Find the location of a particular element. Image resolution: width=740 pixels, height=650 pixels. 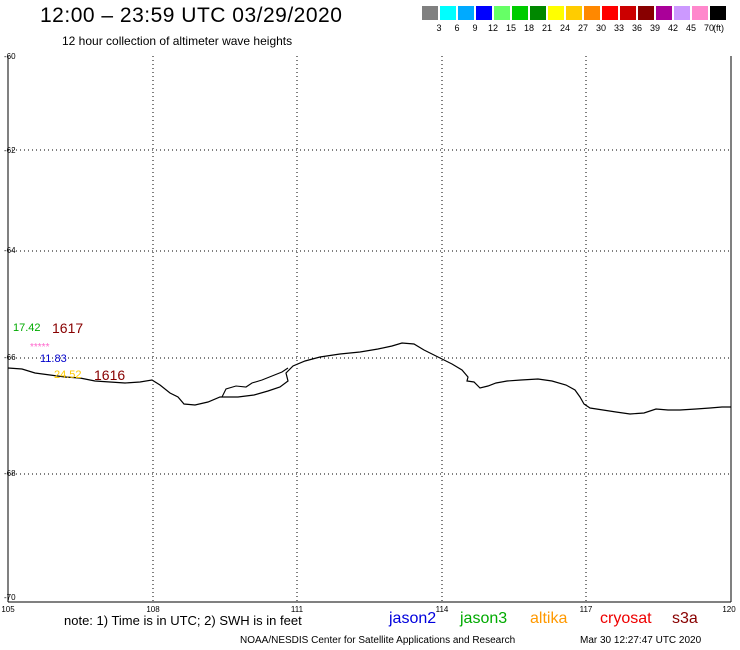

scale-label: 12 is located at coordinates (492, 28).